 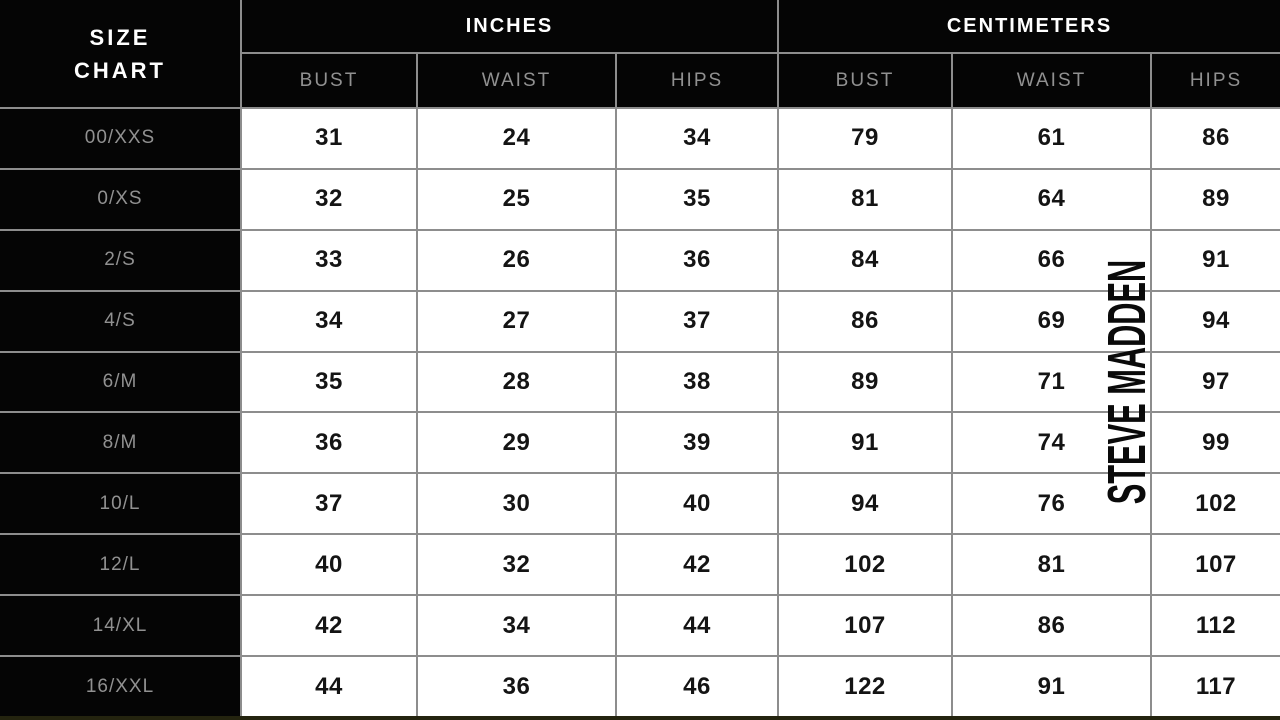 What do you see at coordinates (121, 199) in the screenshot?
I see `size-label: 0/XS` at bounding box center [121, 199].